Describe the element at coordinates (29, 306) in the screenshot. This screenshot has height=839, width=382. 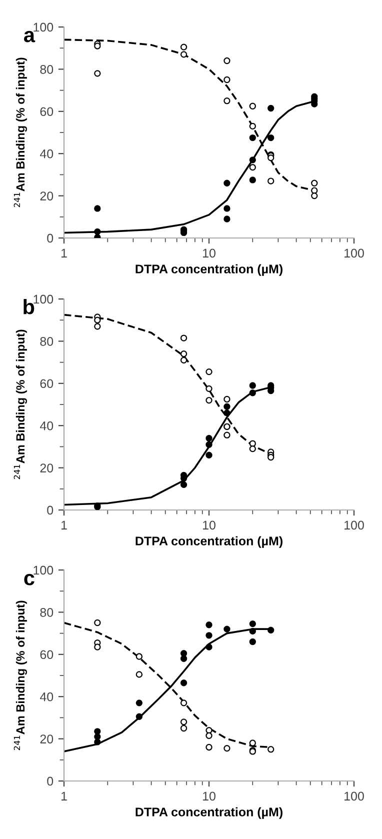
I see `chart-title: b` at that location.